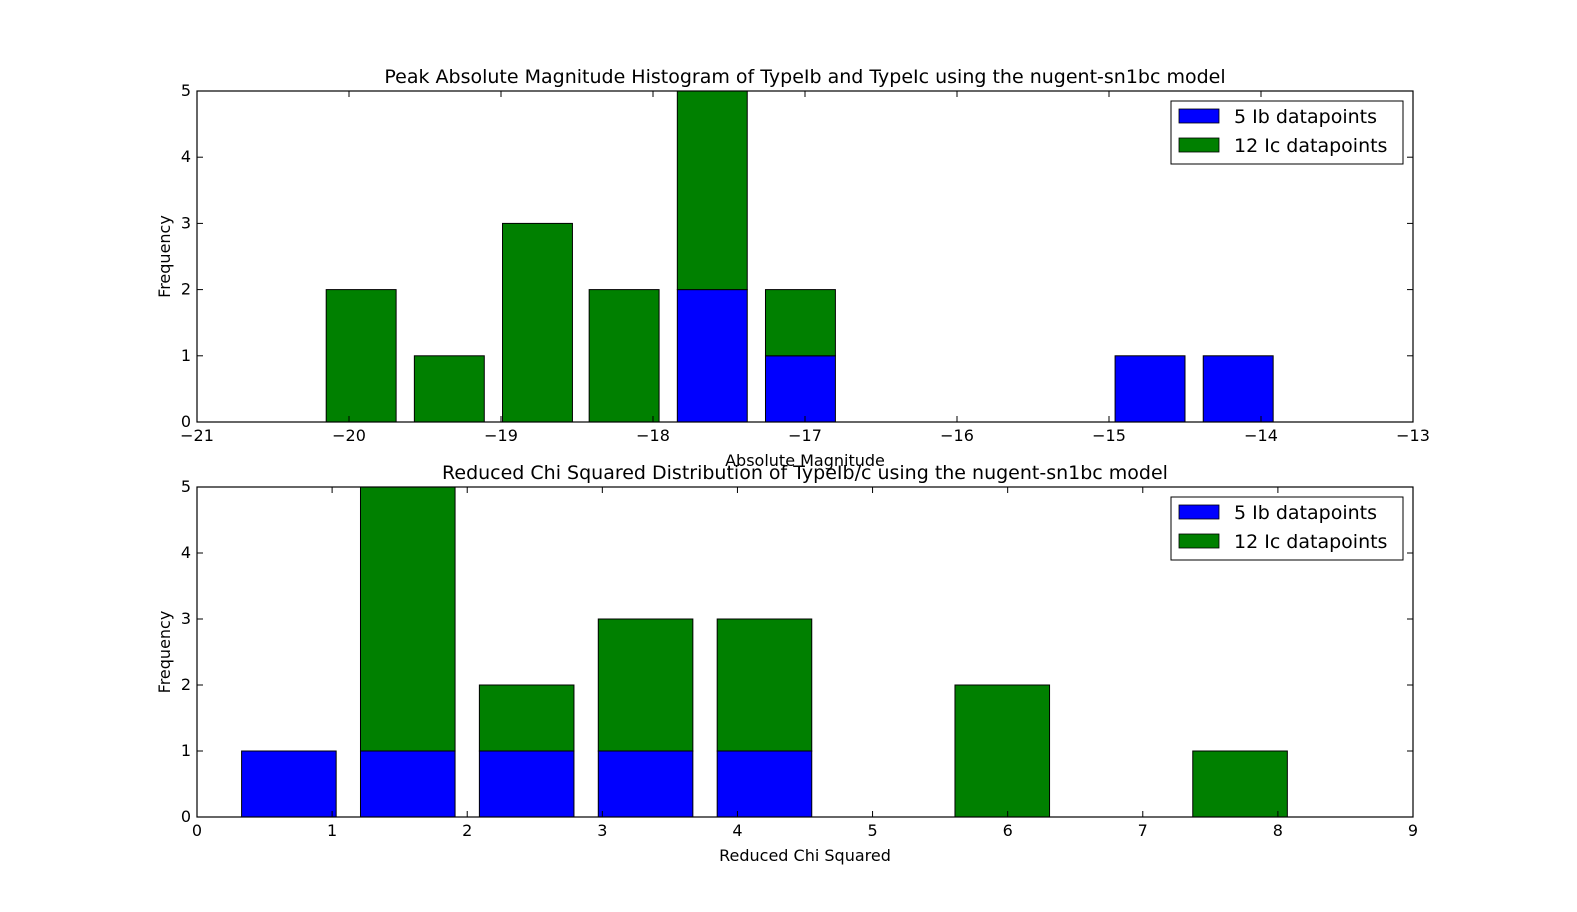 The width and height of the screenshot is (1577, 912). I want to click on x-tick-label: 8, so click(1278, 830).